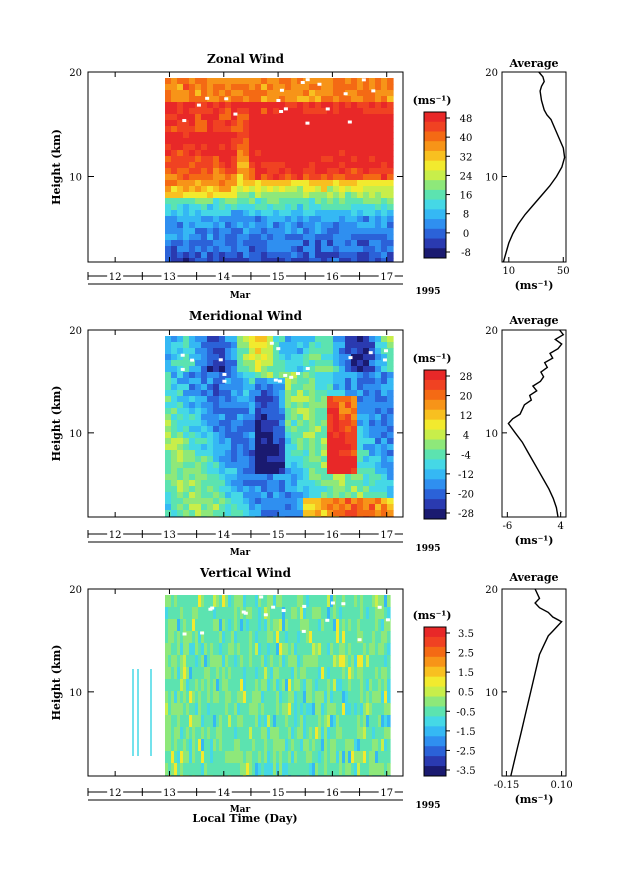 The height and width of the screenshot is (881, 622). I want to click on colorbar-swatch, so click(435, 234).